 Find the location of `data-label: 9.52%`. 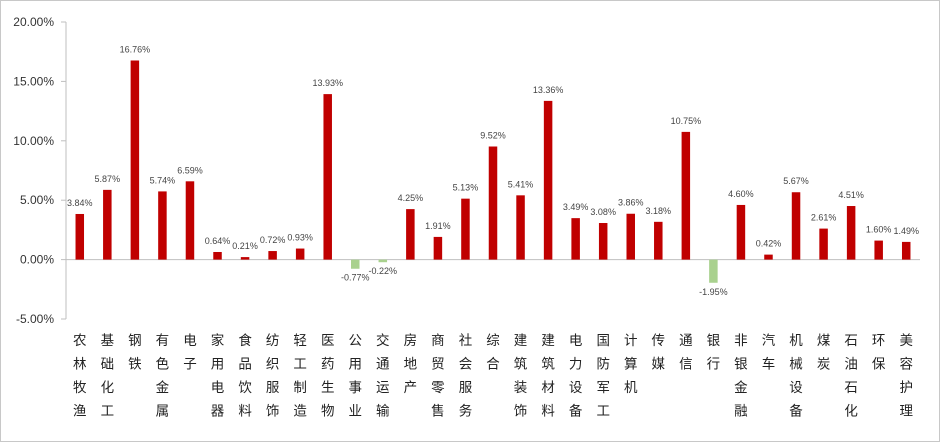

data-label: 9.52% is located at coordinates (493, 136).